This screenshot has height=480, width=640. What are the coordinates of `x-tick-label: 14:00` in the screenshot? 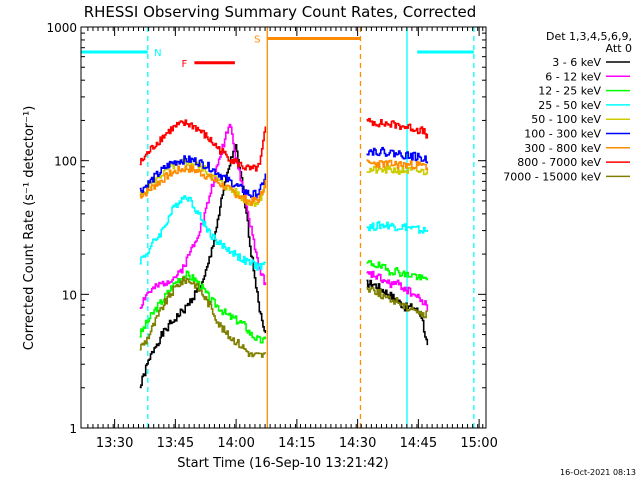 It's located at (235, 443).